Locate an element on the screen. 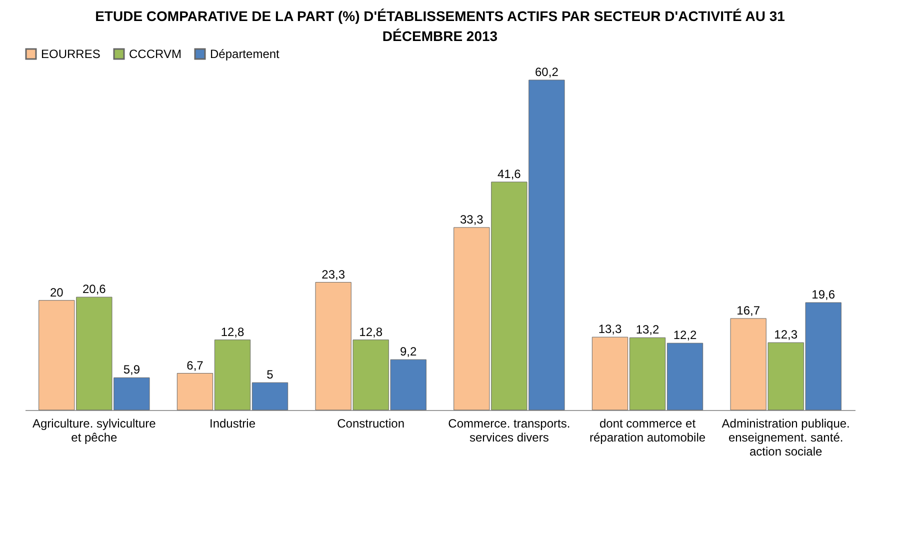 The width and height of the screenshot is (903, 552). legend-label: CCCRVM is located at coordinates (155, 54).